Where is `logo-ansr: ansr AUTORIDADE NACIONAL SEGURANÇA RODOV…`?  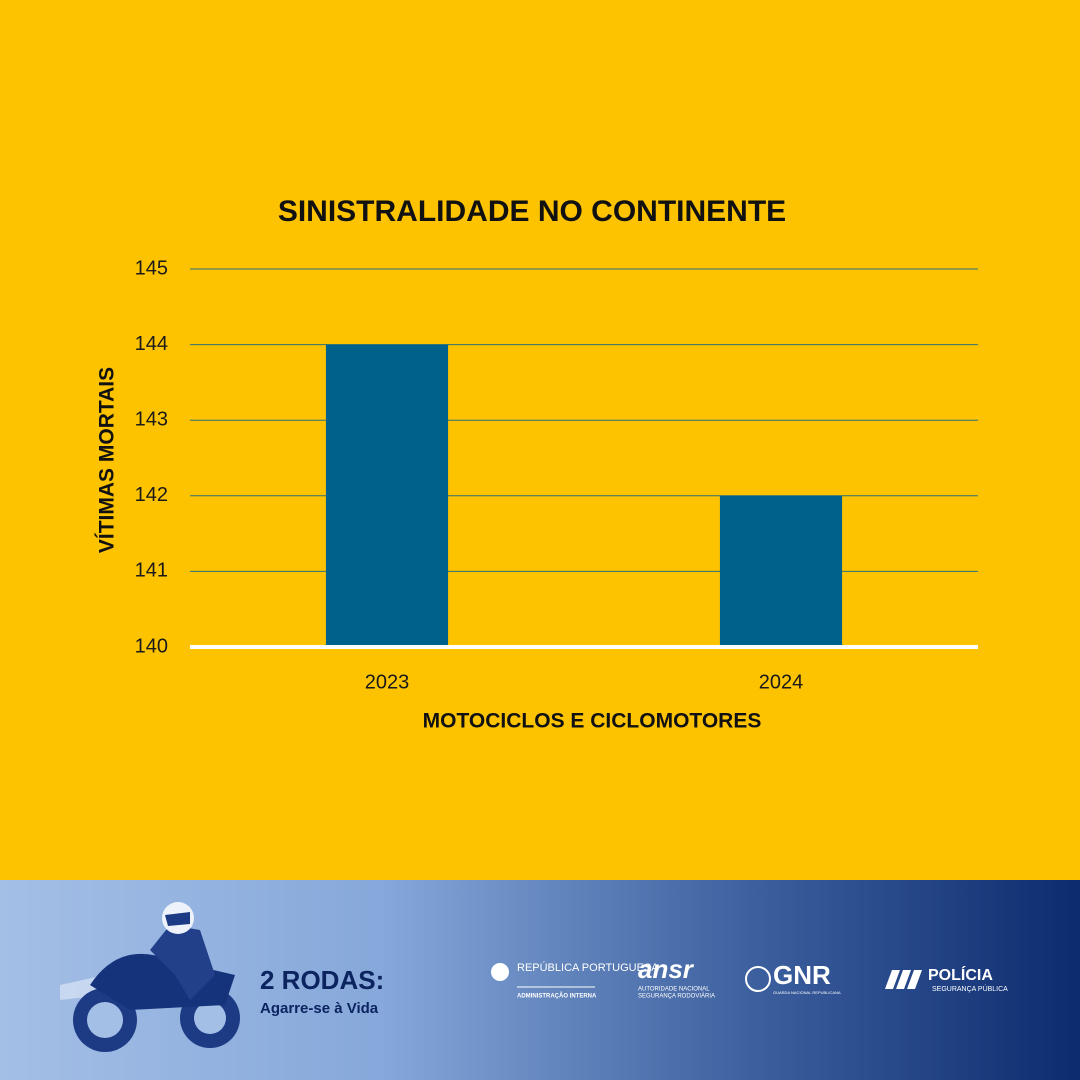 logo-ansr: ansr AUTORIDADE NACIONAL SEGURANÇA RODOV… is located at coordinates (676, 977).